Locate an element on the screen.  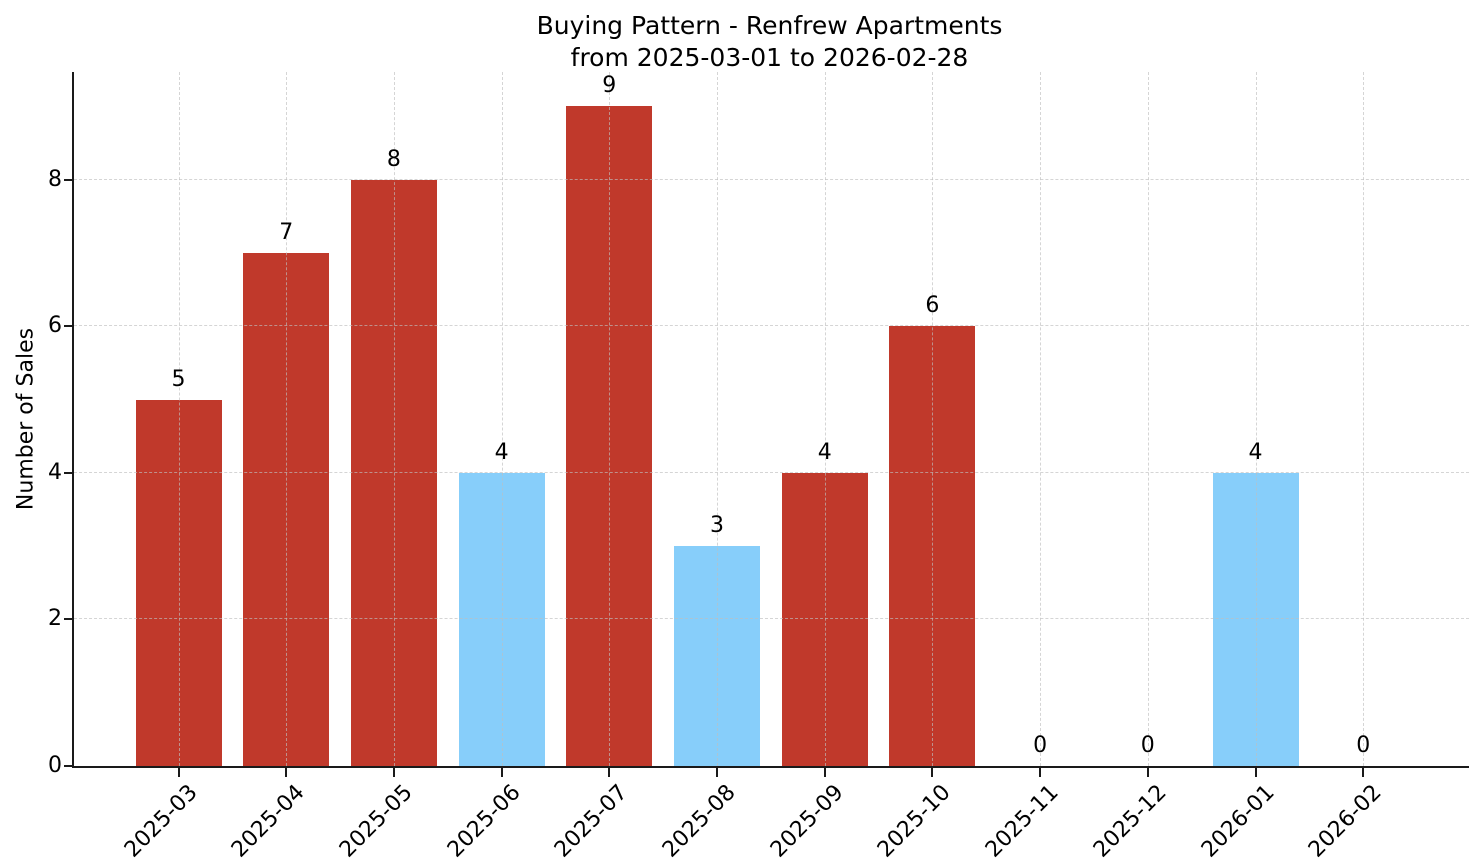
x-tick-label-2025-08: 2025-08 is located at coordinates (699, 821).